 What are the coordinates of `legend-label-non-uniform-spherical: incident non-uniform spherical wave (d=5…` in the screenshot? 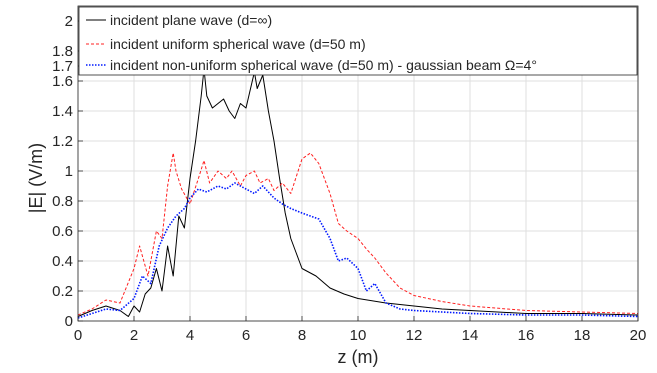 It's located at (323, 65).